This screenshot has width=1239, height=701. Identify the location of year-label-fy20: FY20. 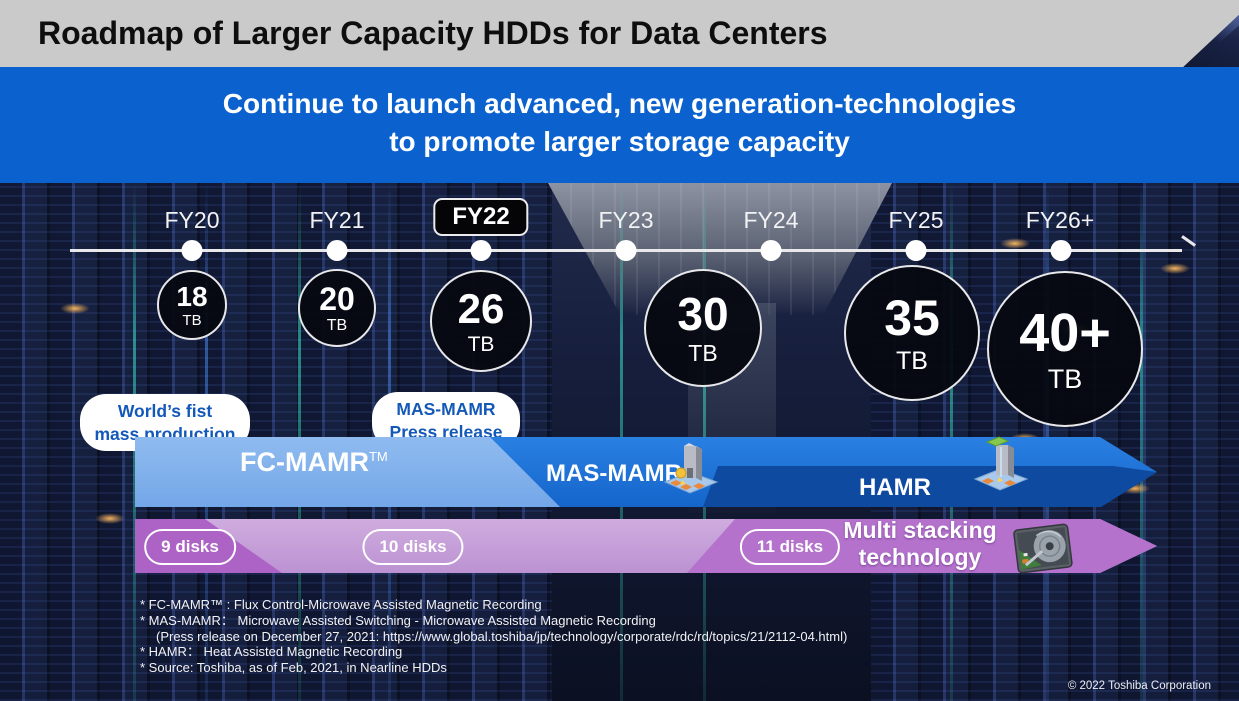
(192, 220).